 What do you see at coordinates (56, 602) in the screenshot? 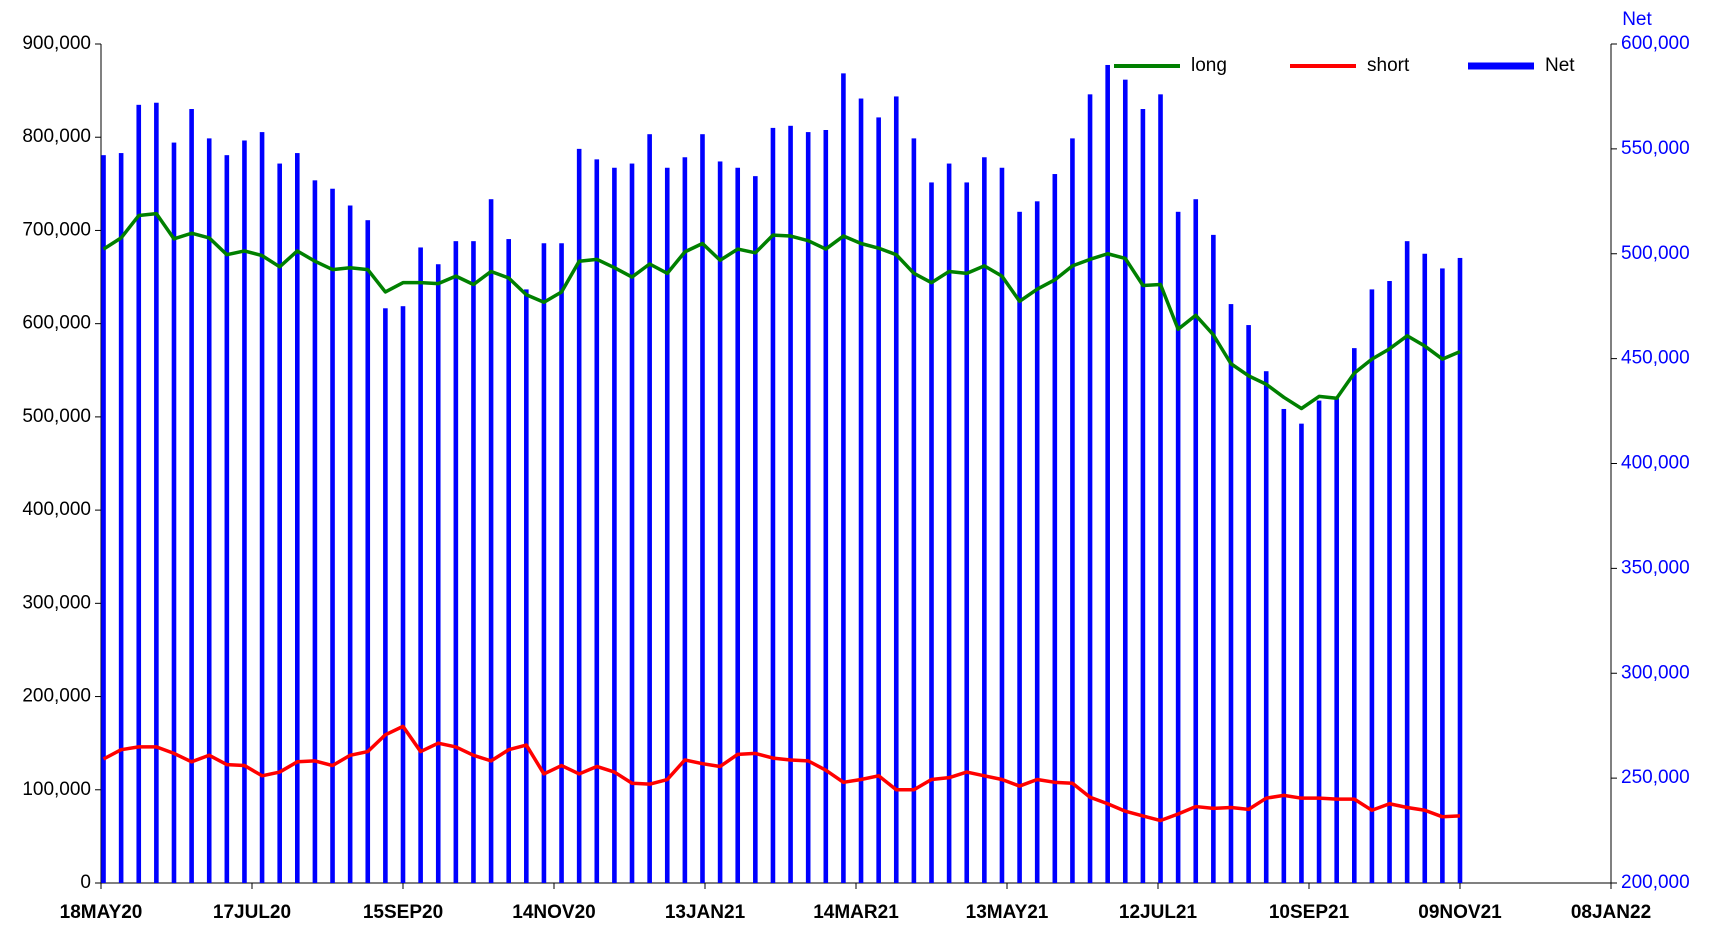
I see `y-tick-label: 300,000` at bounding box center [56, 602].